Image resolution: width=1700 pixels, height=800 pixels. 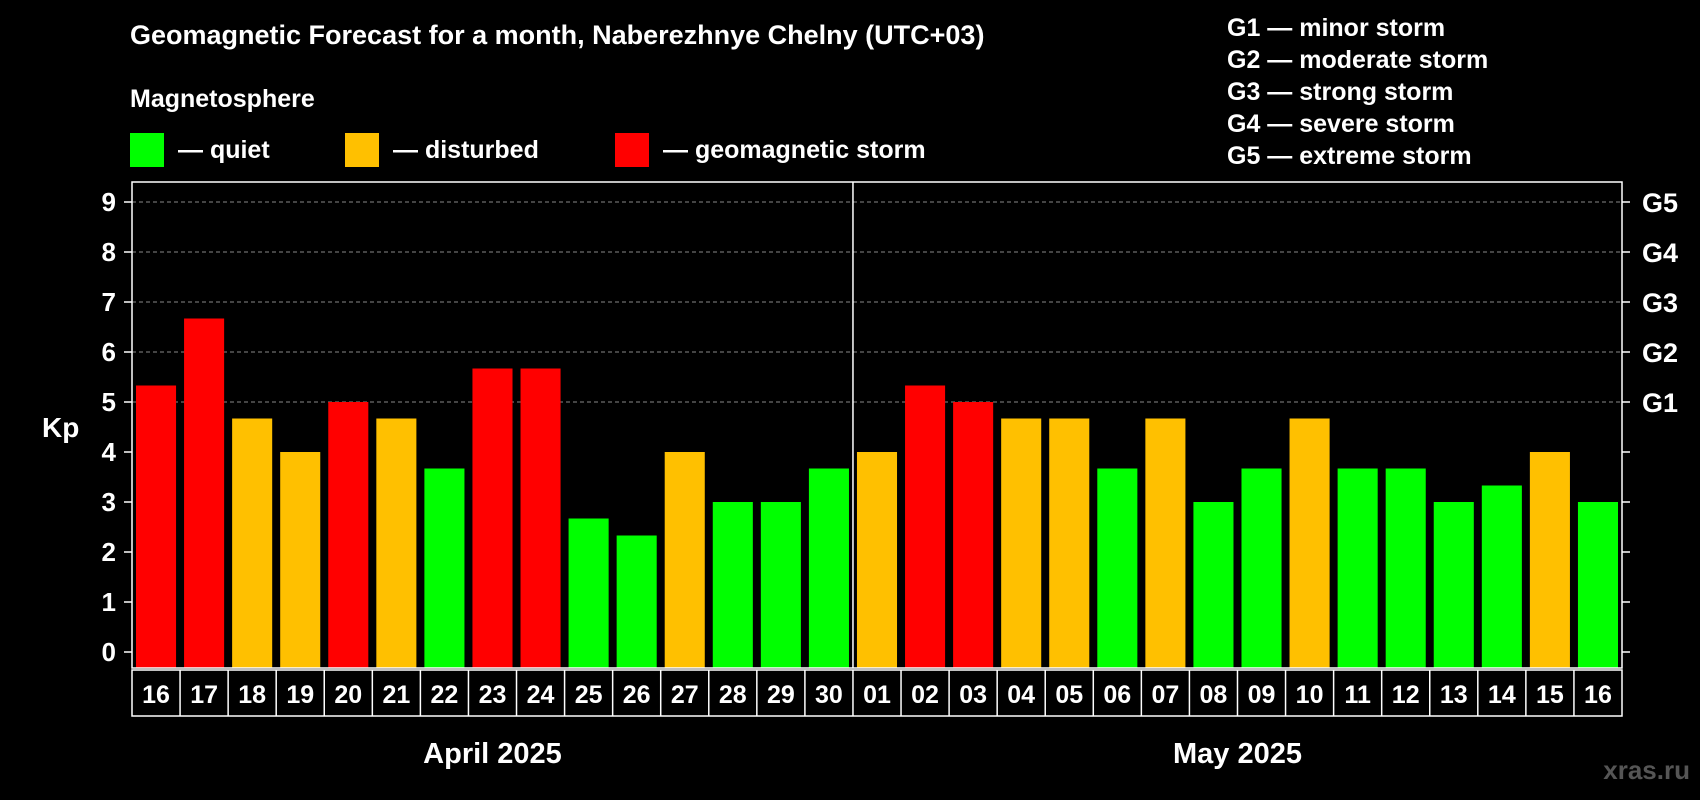 What do you see at coordinates (781, 695) in the screenshot?
I see `x-tick-label: 29` at bounding box center [781, 695].